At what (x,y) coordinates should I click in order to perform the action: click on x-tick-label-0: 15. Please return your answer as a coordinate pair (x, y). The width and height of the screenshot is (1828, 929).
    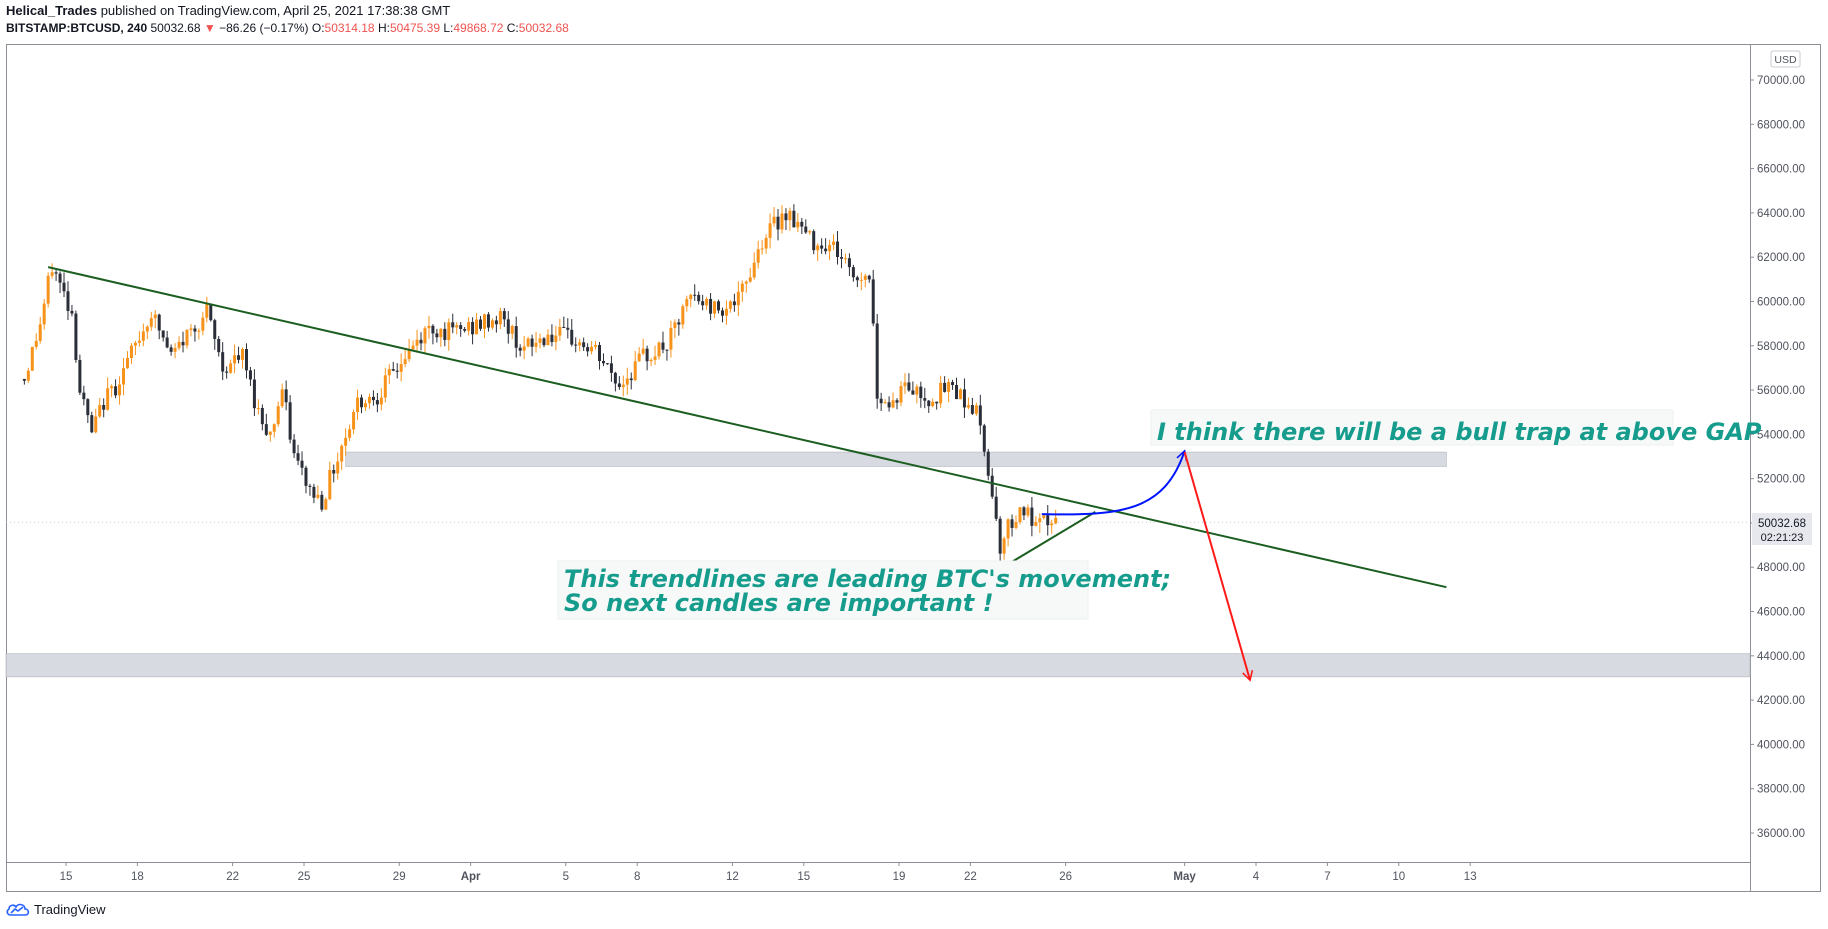
    Looking at the image, I should click on (66, 877).